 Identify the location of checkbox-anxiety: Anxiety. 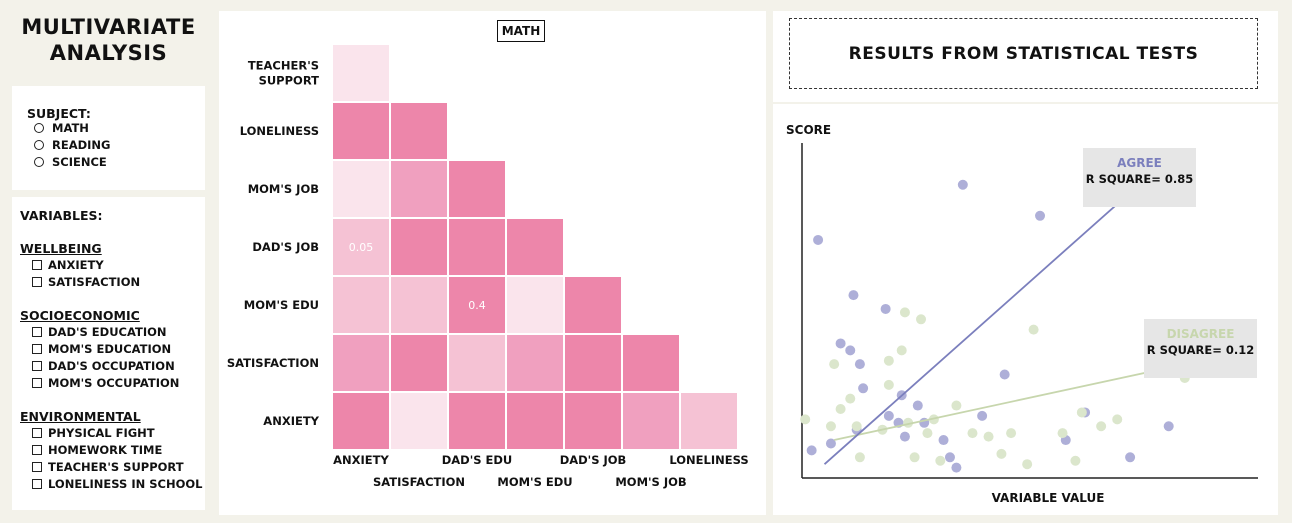
(68, 265).